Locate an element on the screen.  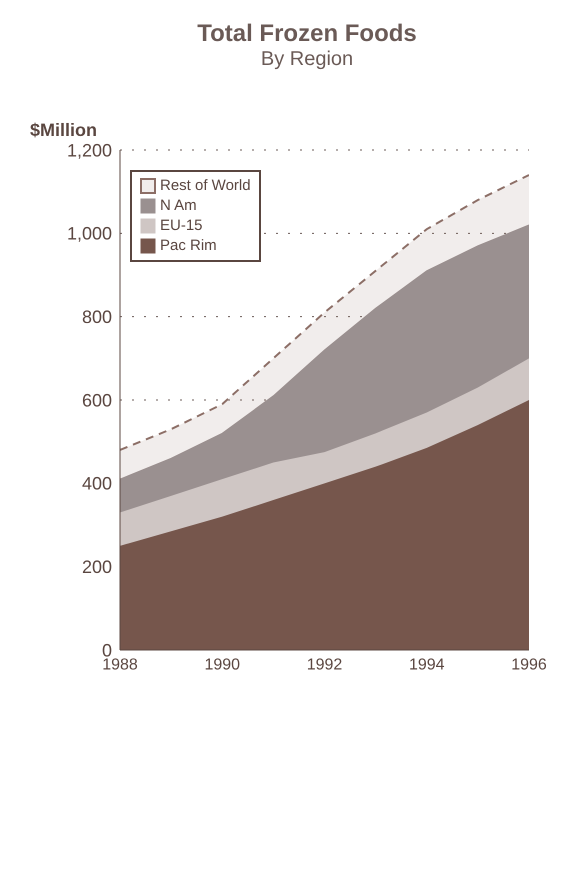
y-tick-label: 600 is located at coordinates (97, 400).